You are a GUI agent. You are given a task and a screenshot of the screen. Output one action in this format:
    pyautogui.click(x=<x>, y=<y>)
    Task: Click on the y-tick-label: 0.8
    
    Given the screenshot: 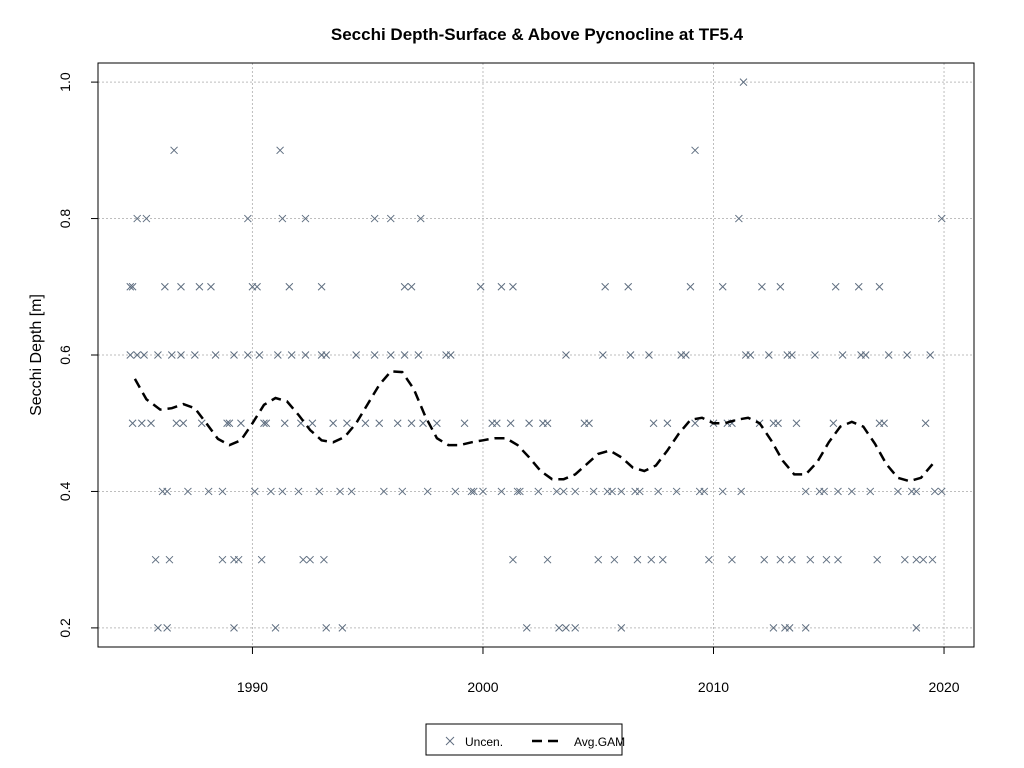 What is the action you would take?
    pyautogui.click(x=65, y=219)
    